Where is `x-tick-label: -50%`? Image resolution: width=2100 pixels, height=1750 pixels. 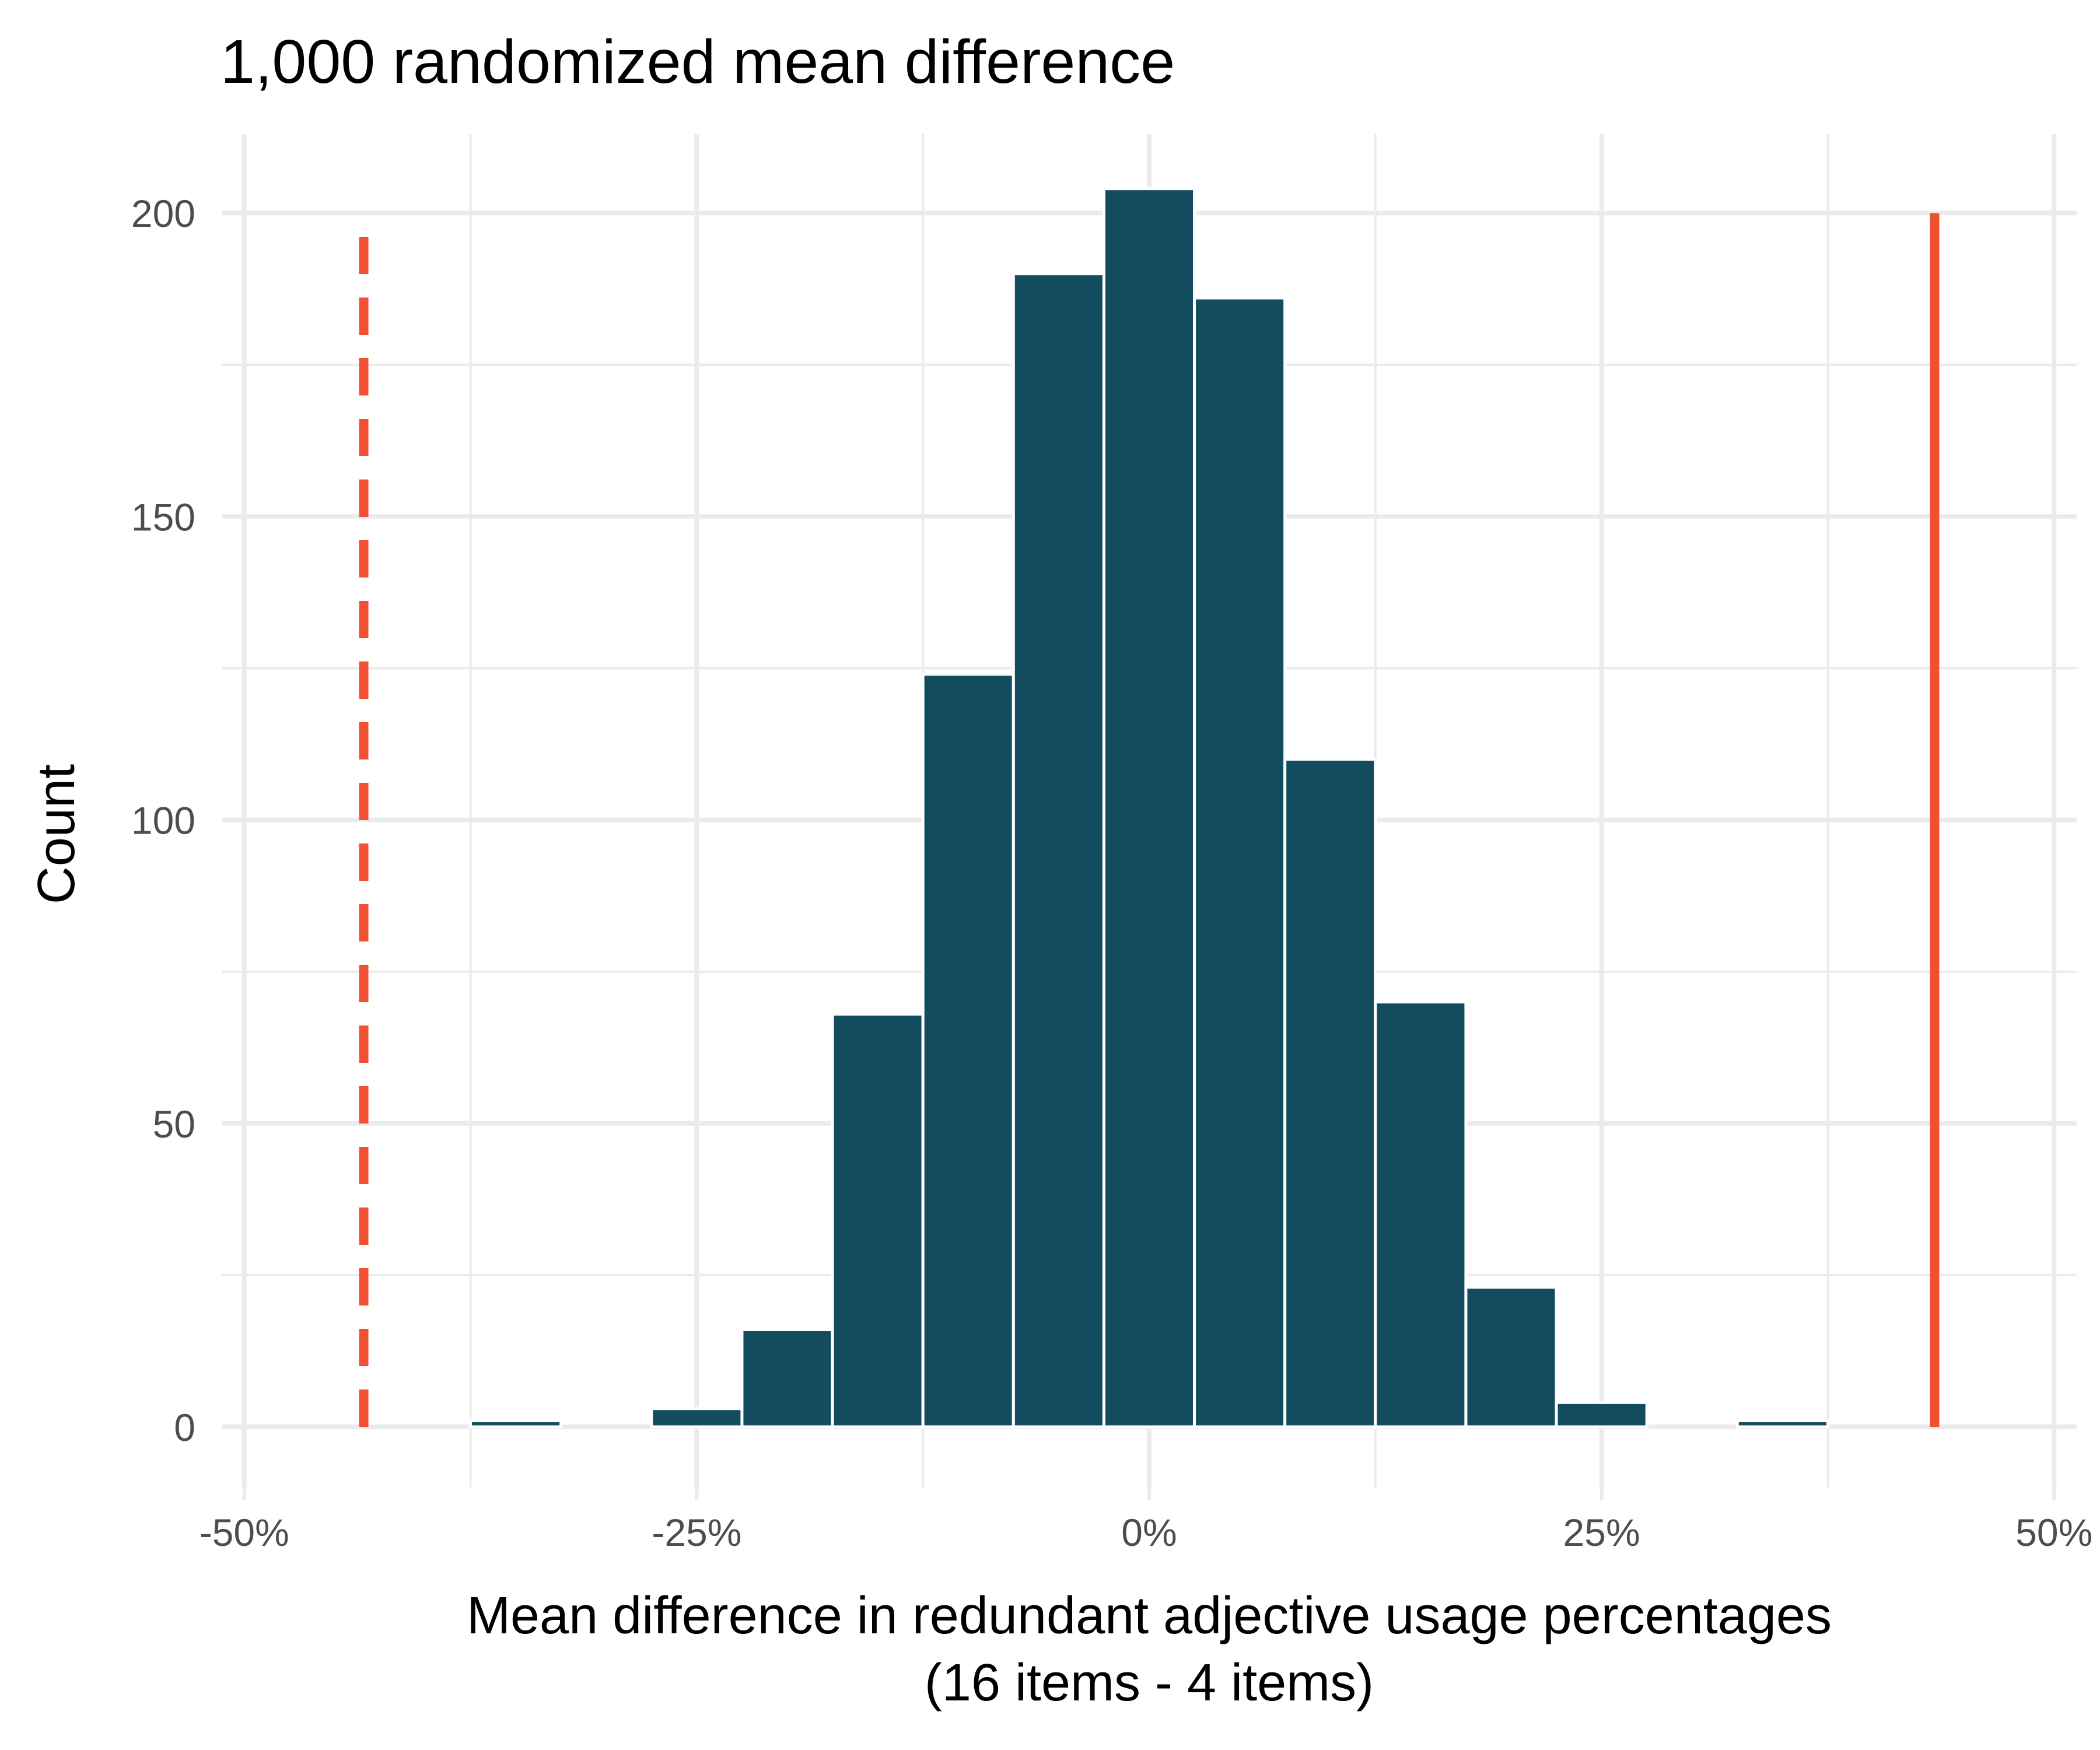
x-tick-label: -50% is located at coordinates (244, 1532).